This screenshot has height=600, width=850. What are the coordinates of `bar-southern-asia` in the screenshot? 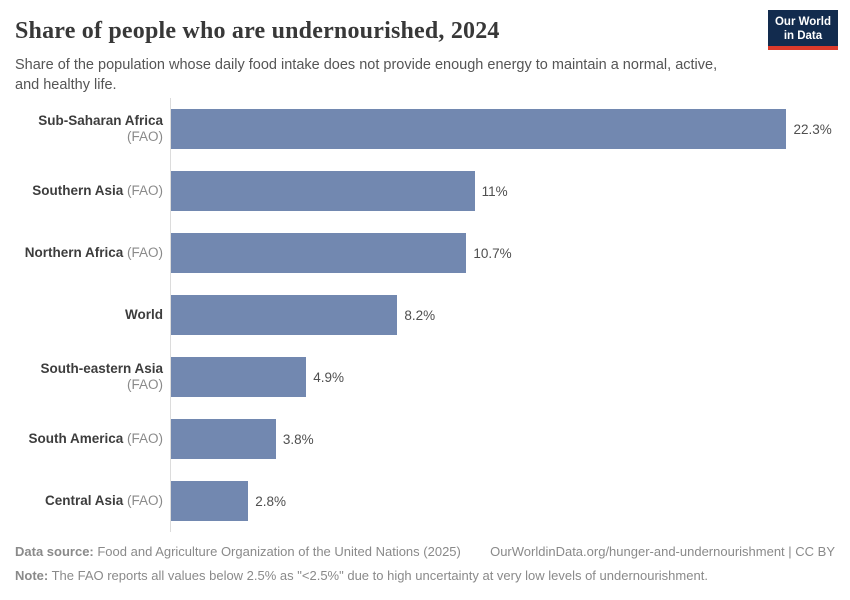 It's located at (323, 191).